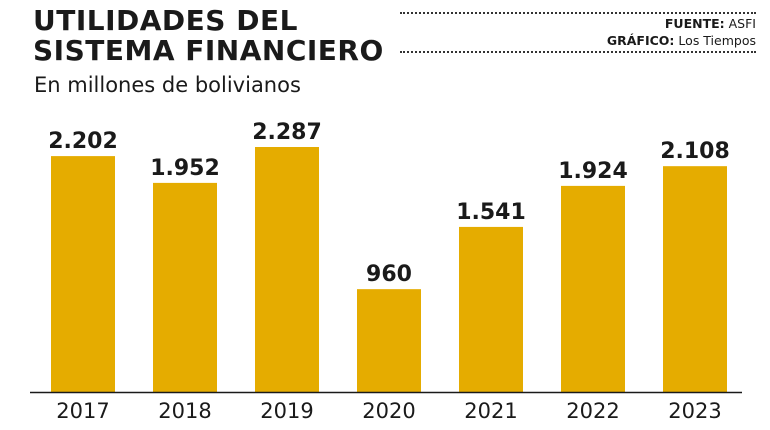 The height and width of the screenshot is (430, 770). What do you see at coordinates (208, 50) in the screenshot?
I see `chart-title-line-2: SISTEMA FINANCIERO` at bounding box center [208, 50].